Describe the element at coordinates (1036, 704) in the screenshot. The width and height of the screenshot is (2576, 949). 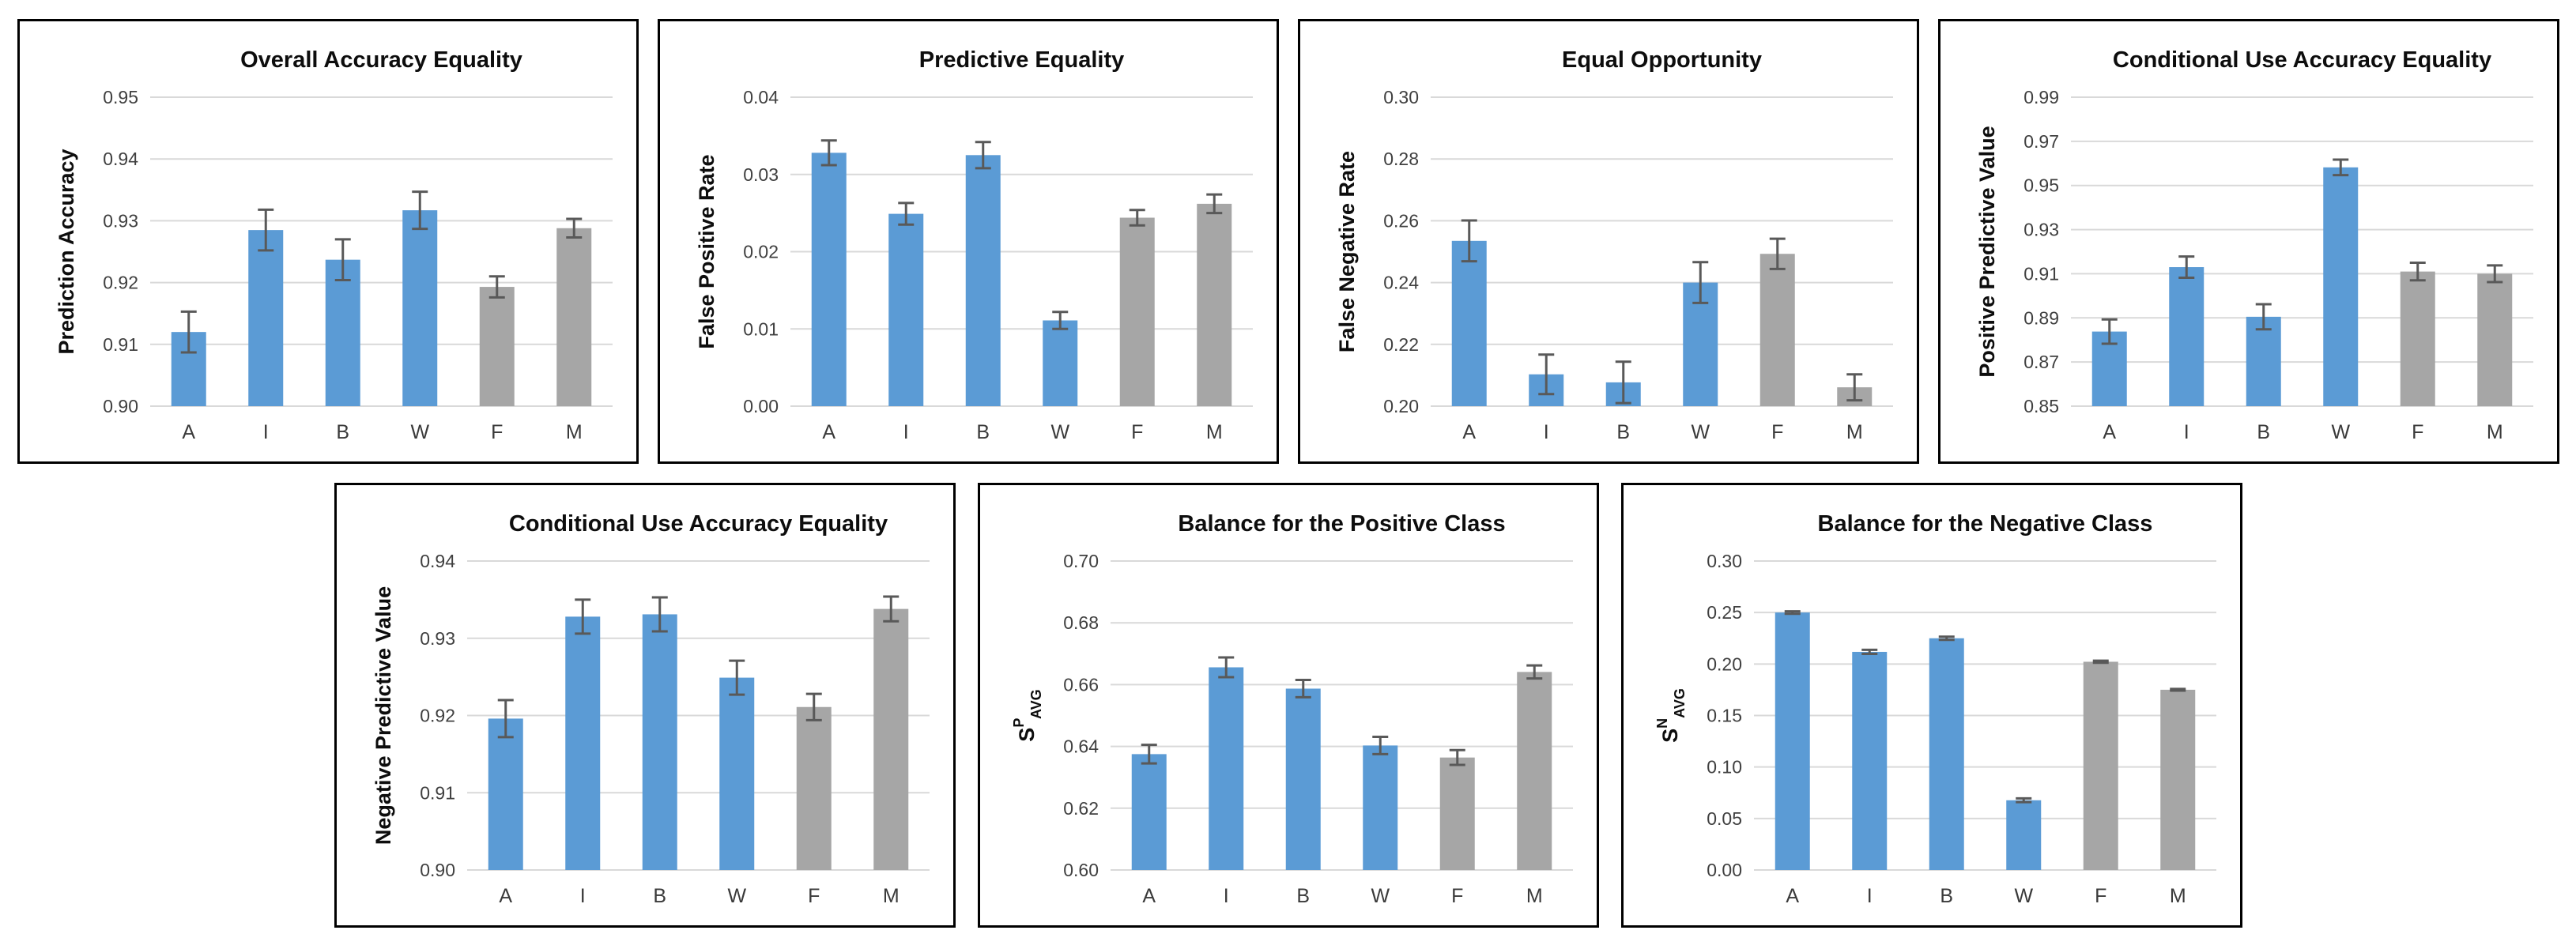
I see `y-axis-label-subscript: AVG` at that location.